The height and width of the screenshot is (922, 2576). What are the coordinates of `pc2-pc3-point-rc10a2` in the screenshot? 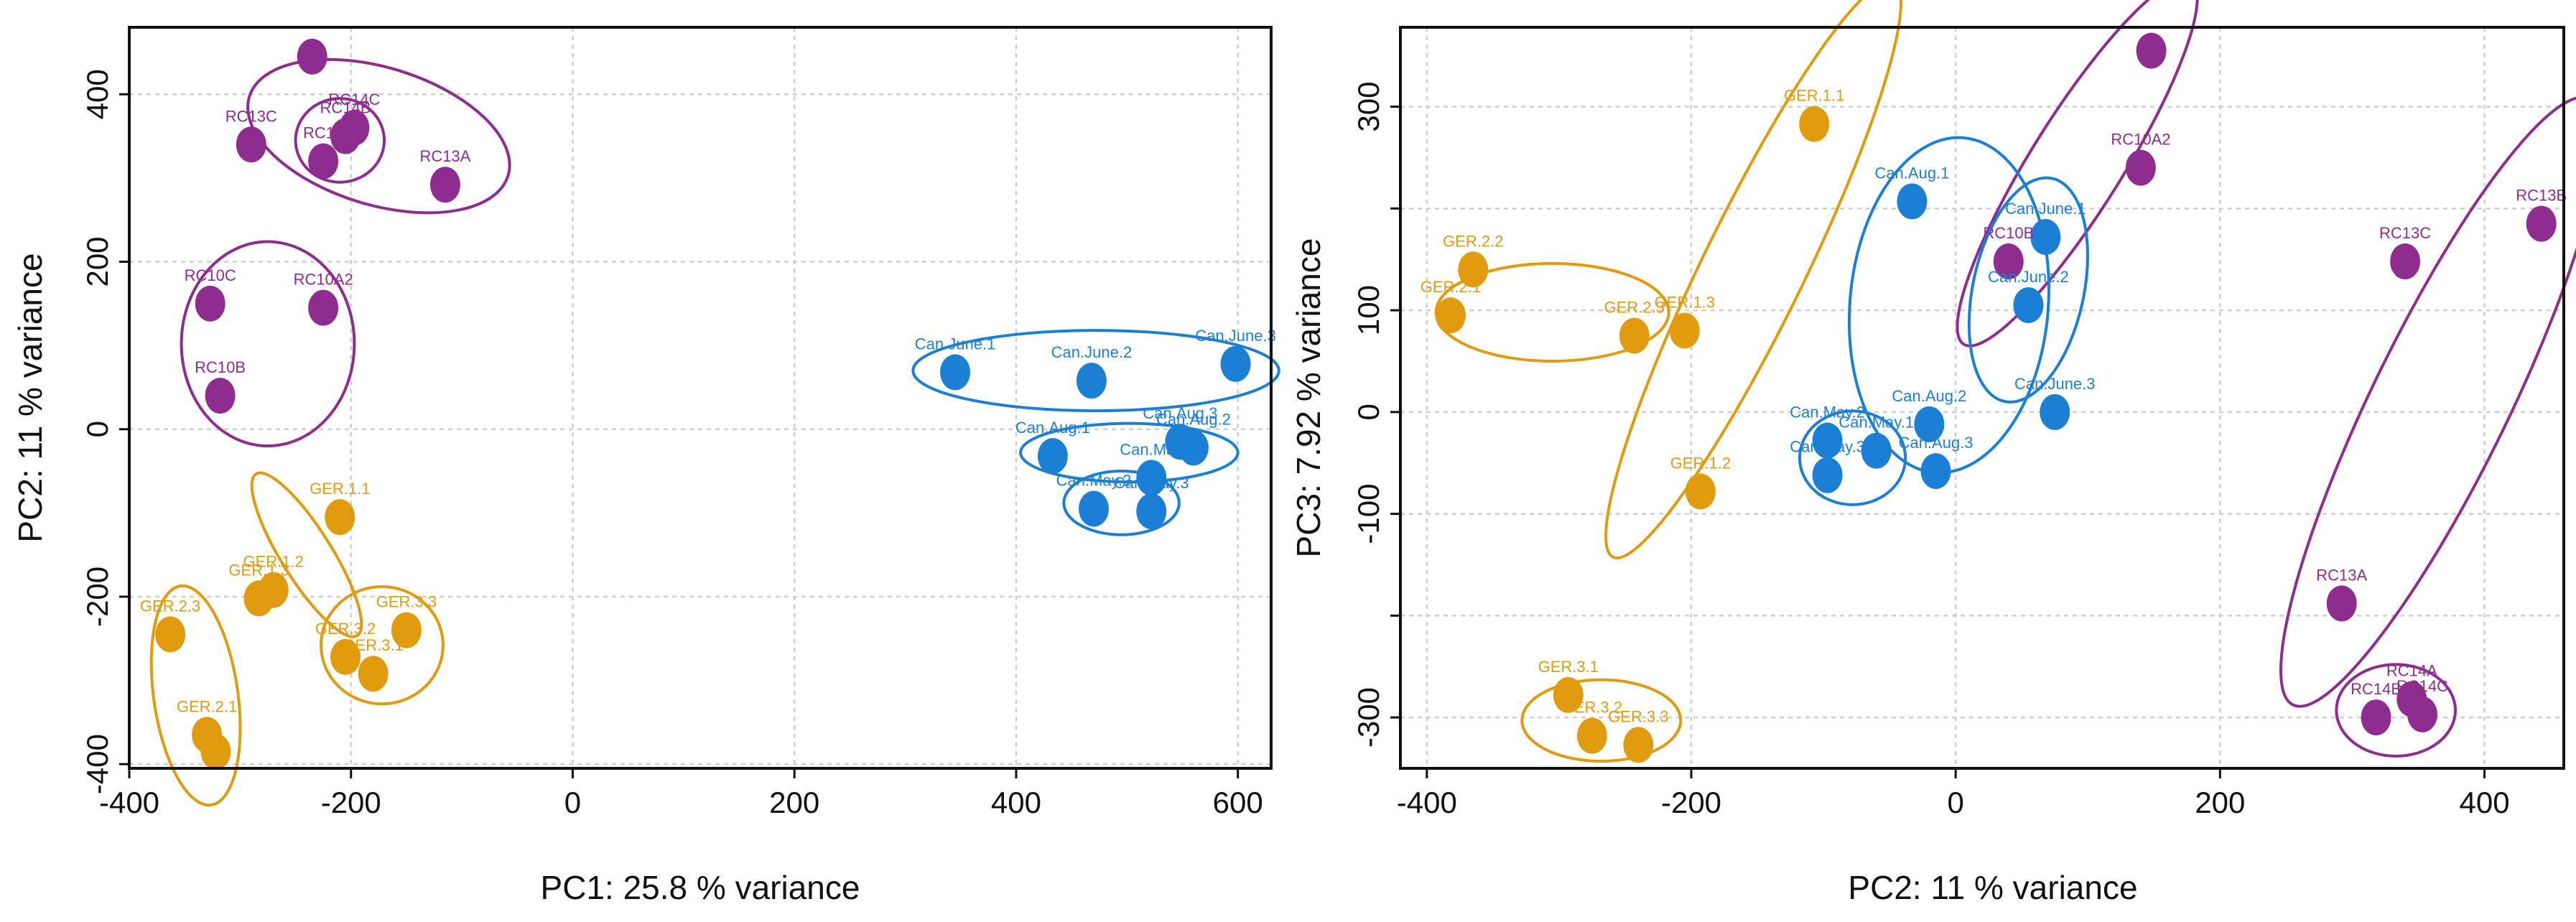 It's located at (2140, 167).